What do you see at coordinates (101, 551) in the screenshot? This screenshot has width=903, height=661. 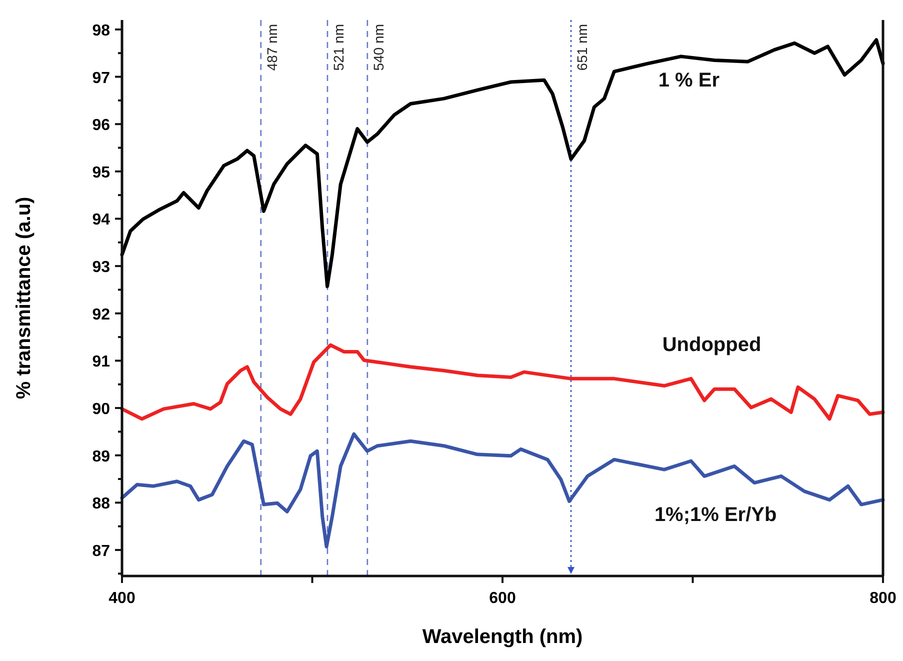 I see `y-tick-label: 87` at bounding box center [101, 551].